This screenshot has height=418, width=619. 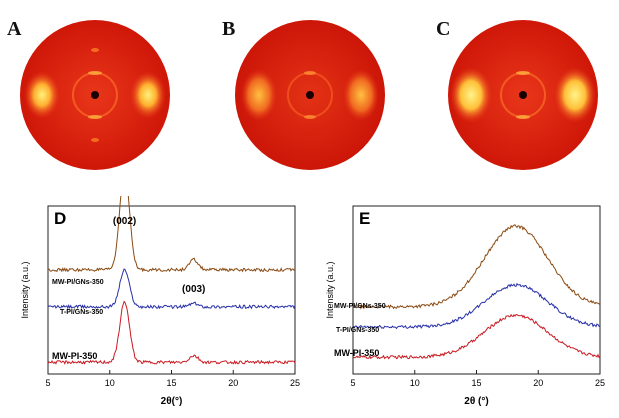 What do you see at coordinates (476, 401) in the screenshot?
I see `x-axis-label: 2θ (°)` at bounding box center [476, 401].